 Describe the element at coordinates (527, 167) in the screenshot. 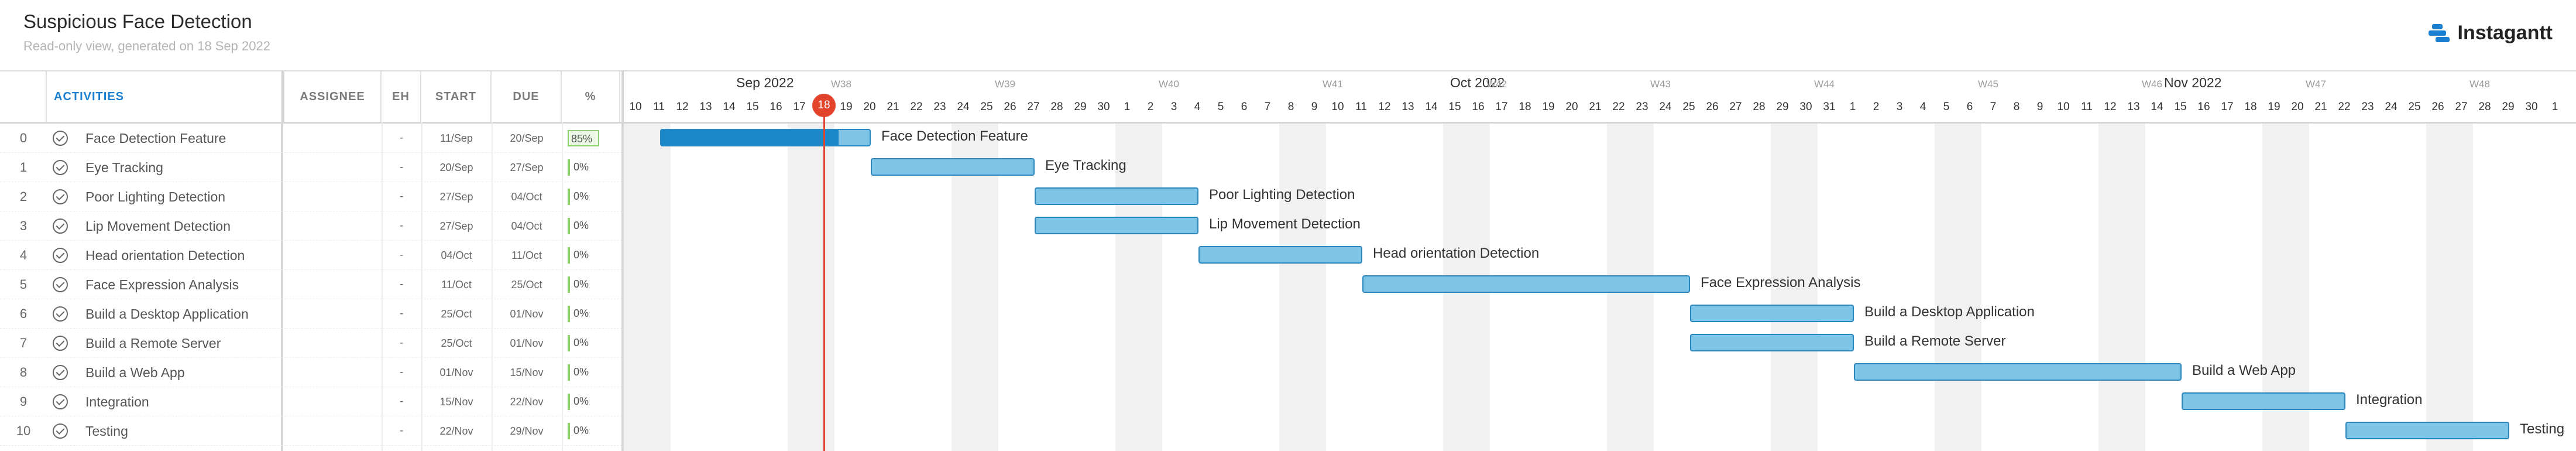

I see `task-due: 27/Sep` at that location.